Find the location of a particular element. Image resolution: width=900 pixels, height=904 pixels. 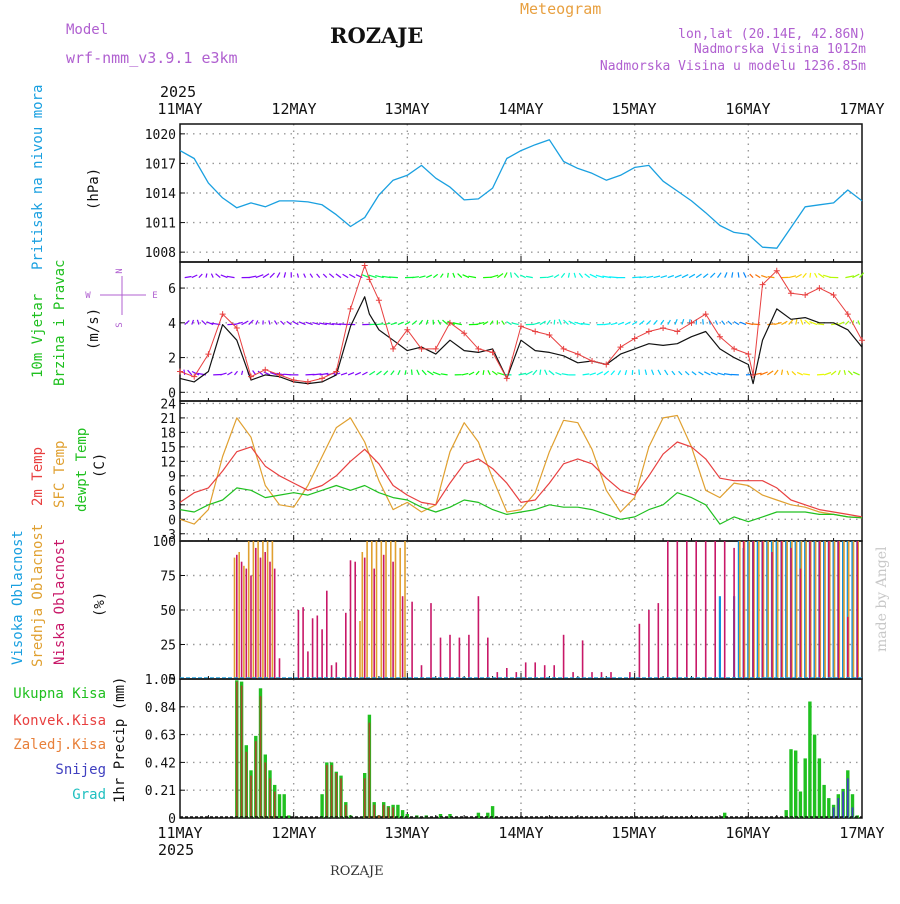

y-tick-label: 0.21 is located at coordinates (160, 791).